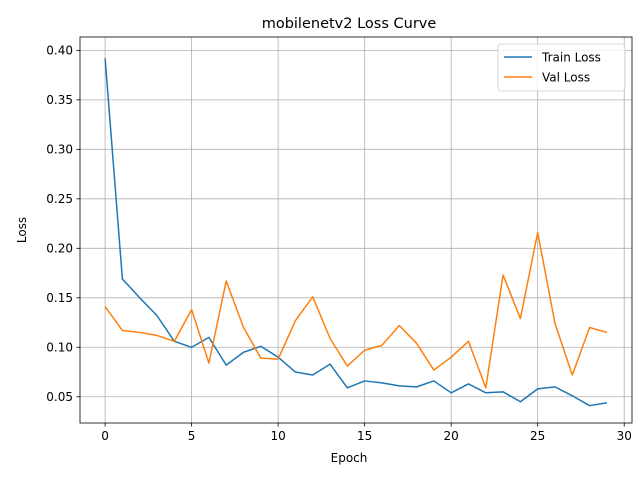 The image size is (640, 480). What do you see at coordinates (192, 436) in the screenshot?
I see `x-tick-label: 5` at bounding box center [192, 436].